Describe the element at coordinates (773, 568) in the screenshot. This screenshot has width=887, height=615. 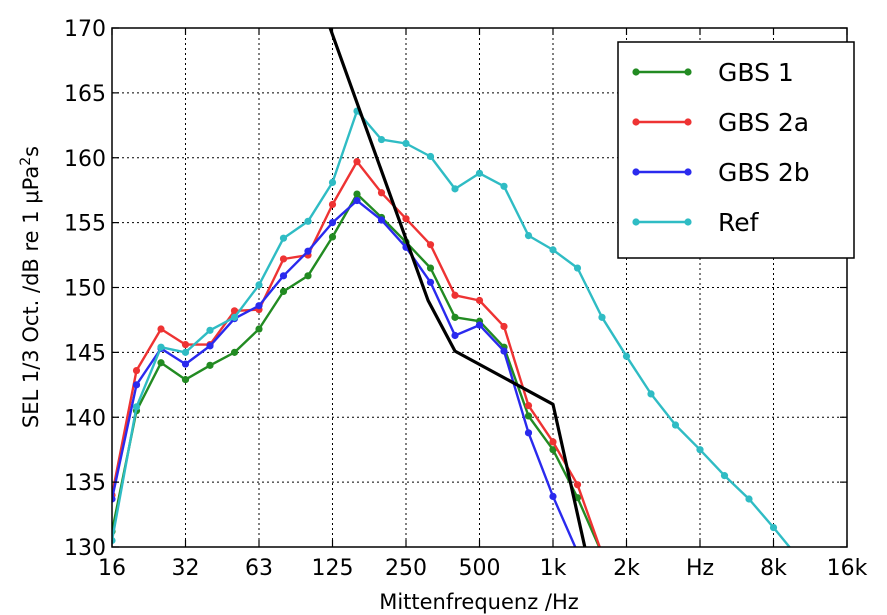
I see `x-tick-label: 8k` at that location.